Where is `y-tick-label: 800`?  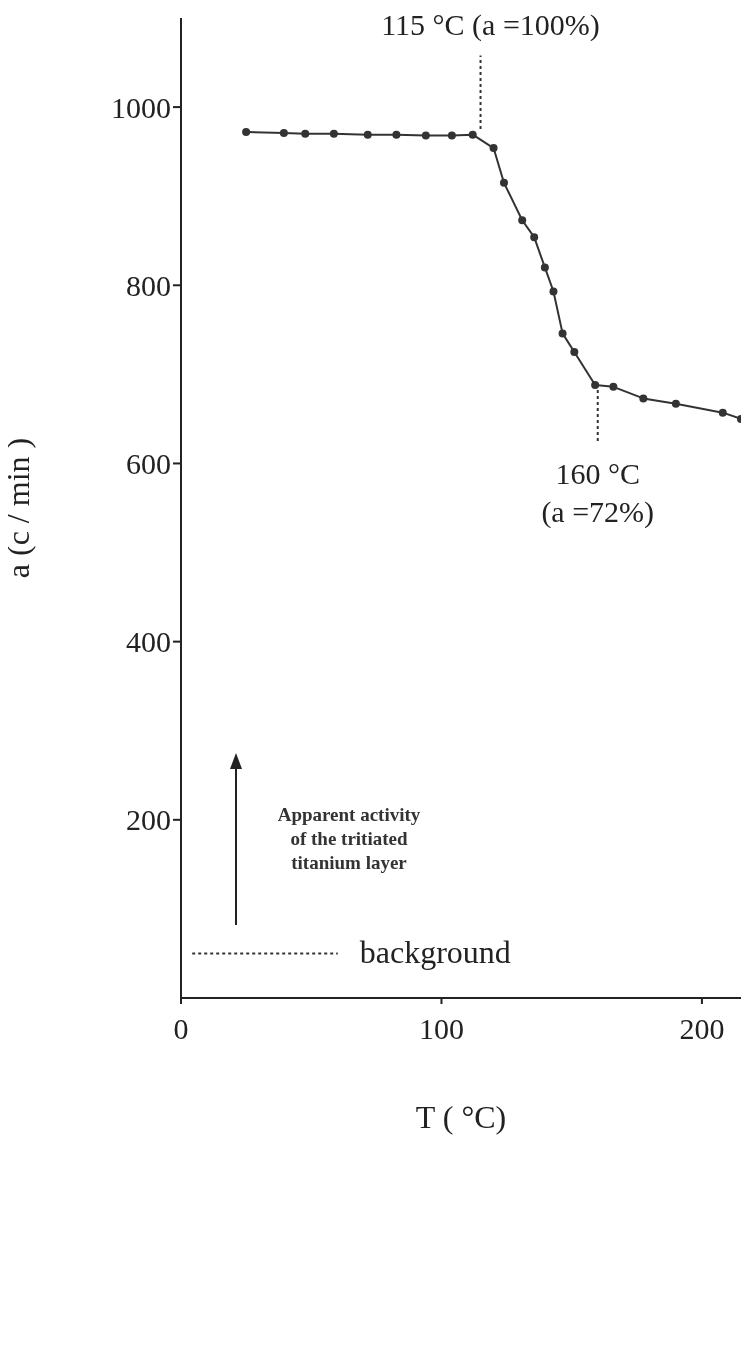
y-tick-label: 800 is located at coordinates (148, 285).